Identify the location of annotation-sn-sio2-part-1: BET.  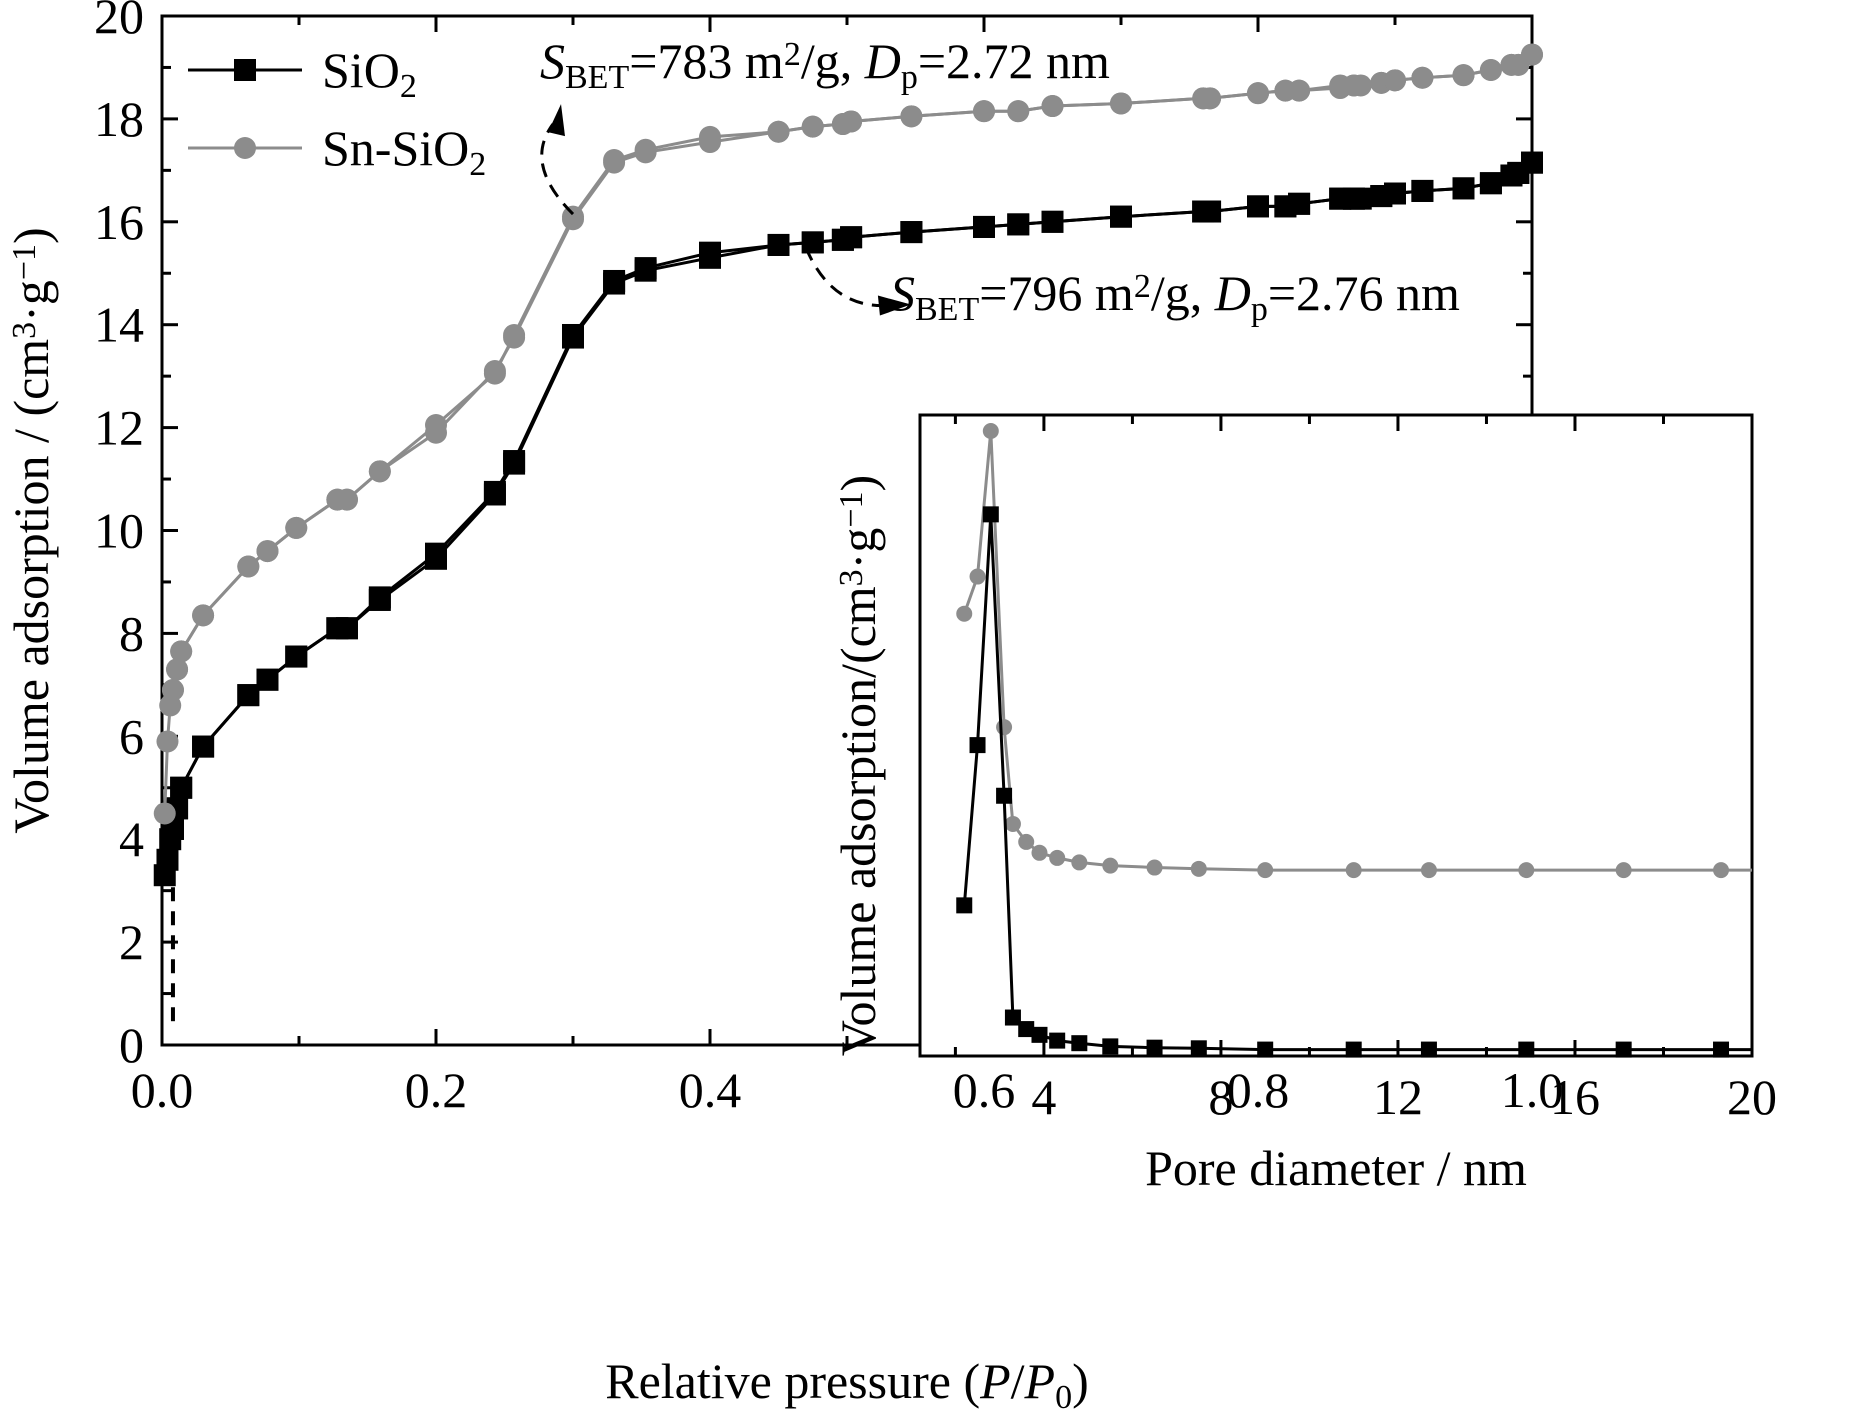
(597, 77).